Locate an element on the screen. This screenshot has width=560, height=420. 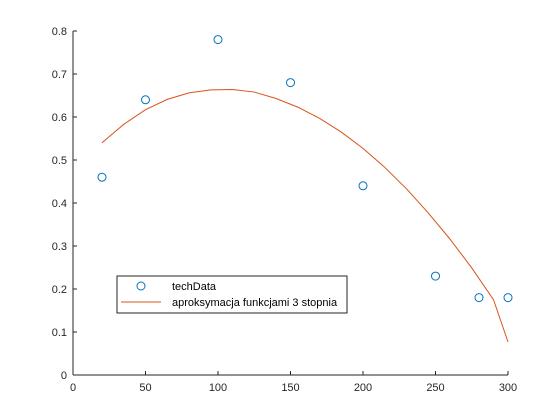
y-tick-label: 0.3 is located at coordinates (59, 247).